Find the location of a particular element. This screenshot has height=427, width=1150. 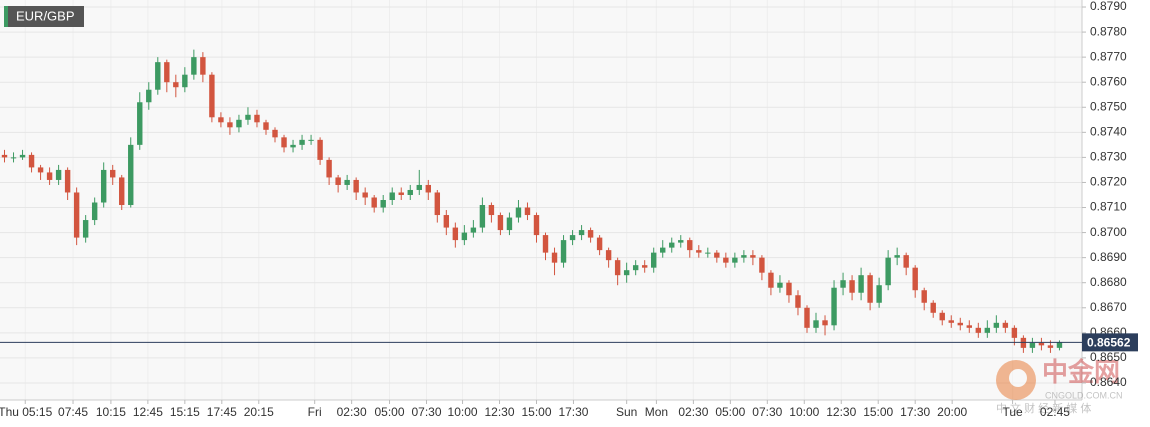

x-tick-label: Fri is located at coordinates (315, 412).